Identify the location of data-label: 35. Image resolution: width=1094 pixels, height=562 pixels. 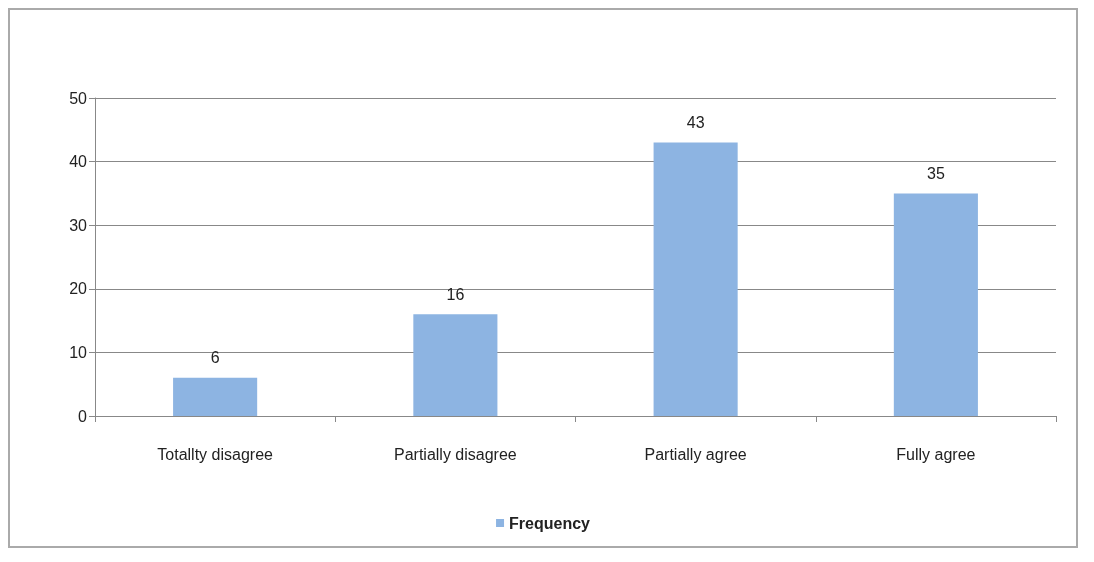
(935, 173).